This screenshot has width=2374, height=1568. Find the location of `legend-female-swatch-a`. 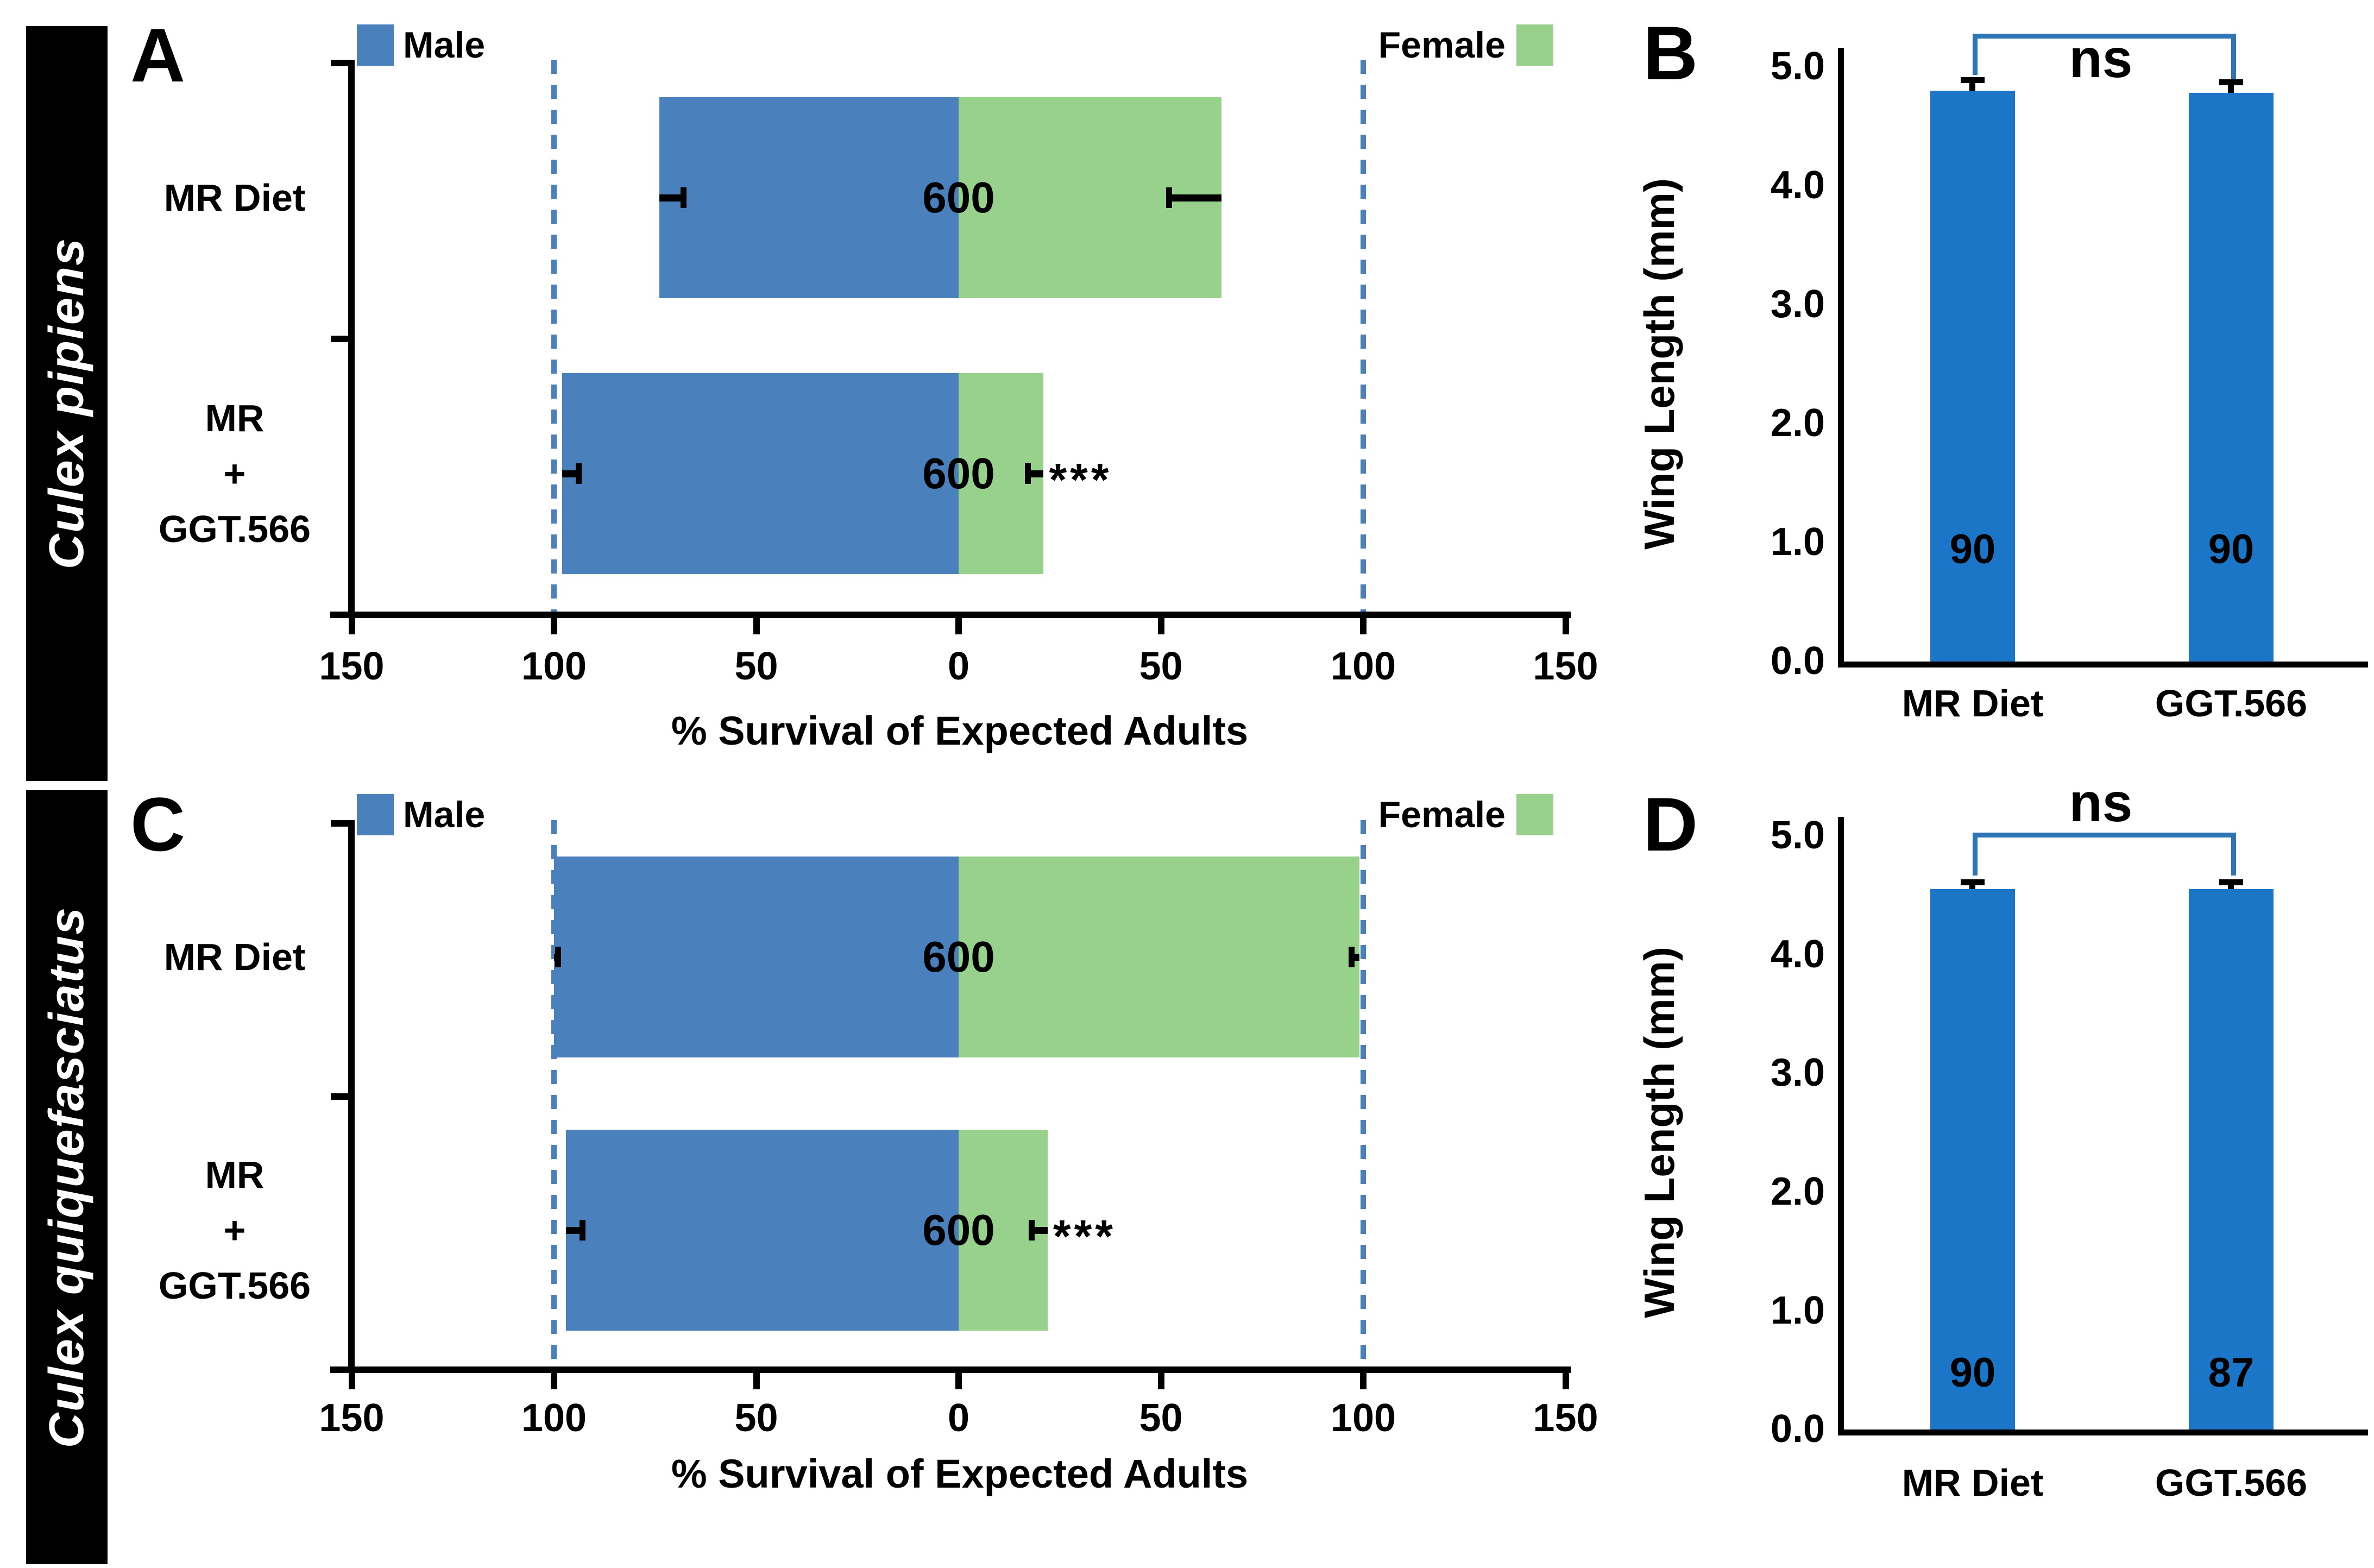

legend-female-swatch-a is located at coordinates (1534, 45).